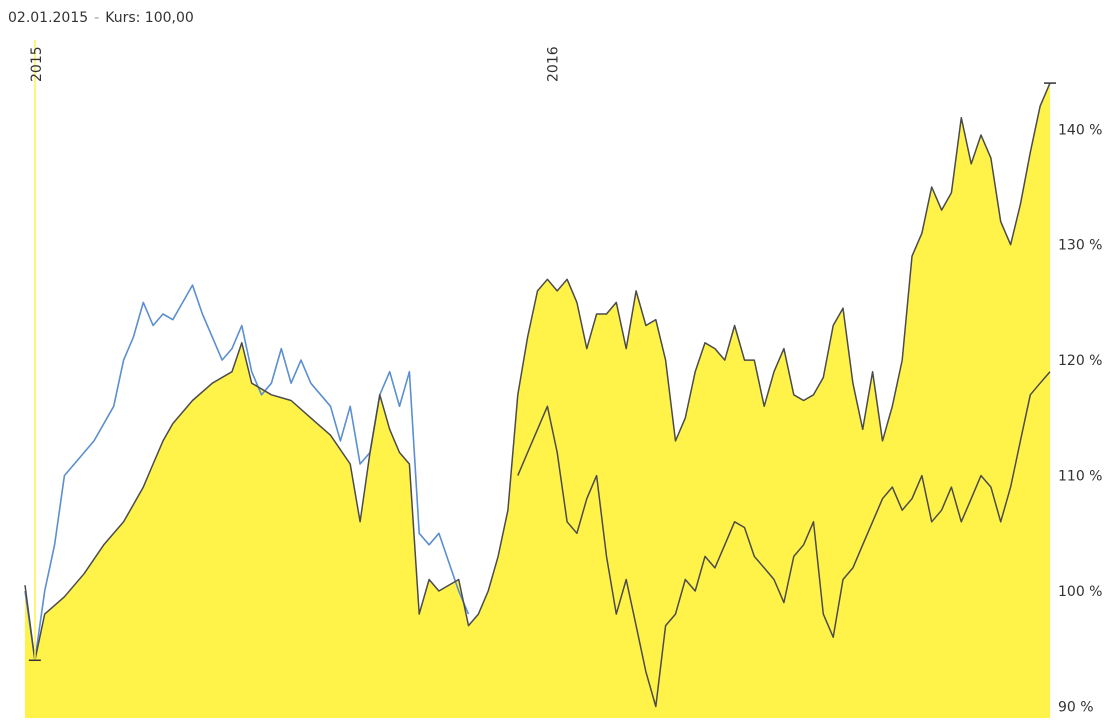 The width and height of the screenshot is (1108, 723). I want to click on y-tick-label: 120 %, so click(1080, 361).